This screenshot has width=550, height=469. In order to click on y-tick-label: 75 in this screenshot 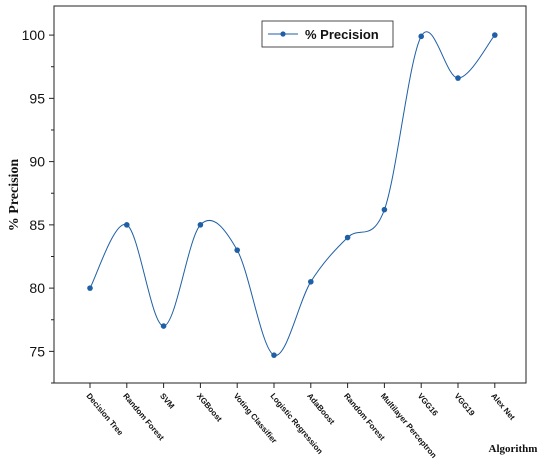, I will do `click(37, 351)`.